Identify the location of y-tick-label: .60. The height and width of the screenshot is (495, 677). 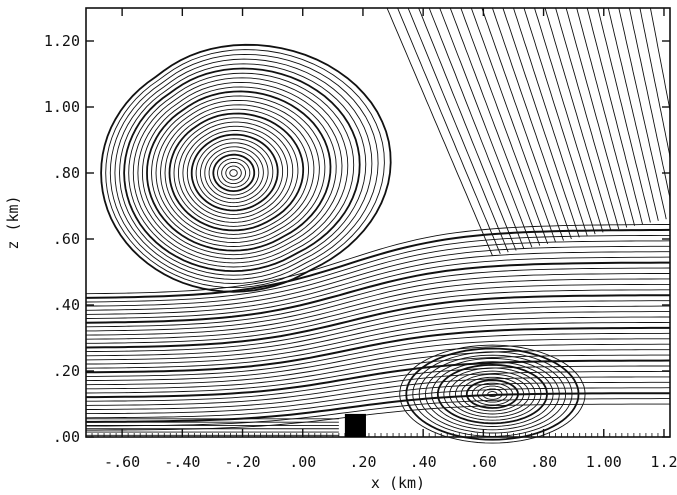
(66, 239).